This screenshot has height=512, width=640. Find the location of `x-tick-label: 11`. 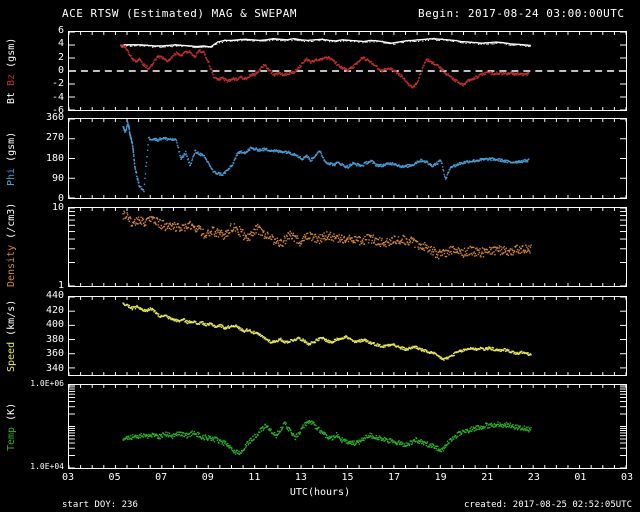

x-tick-label: 11 is located at coordinates (254, 477).